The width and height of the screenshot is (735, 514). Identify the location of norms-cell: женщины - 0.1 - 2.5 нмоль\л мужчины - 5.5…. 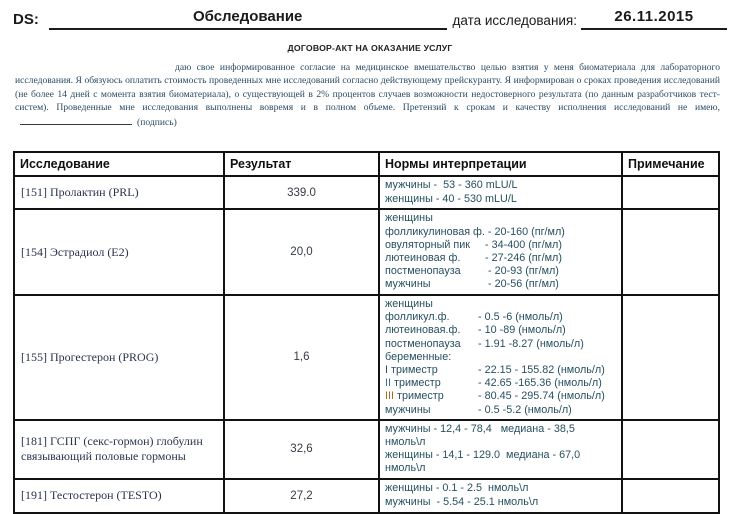
(500, 495).